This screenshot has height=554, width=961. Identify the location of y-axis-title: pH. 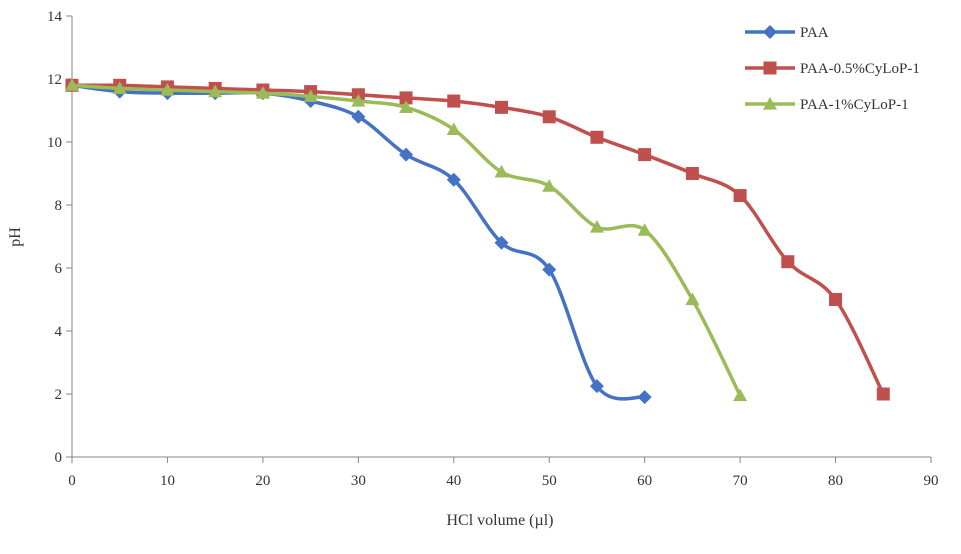
(15, 237).